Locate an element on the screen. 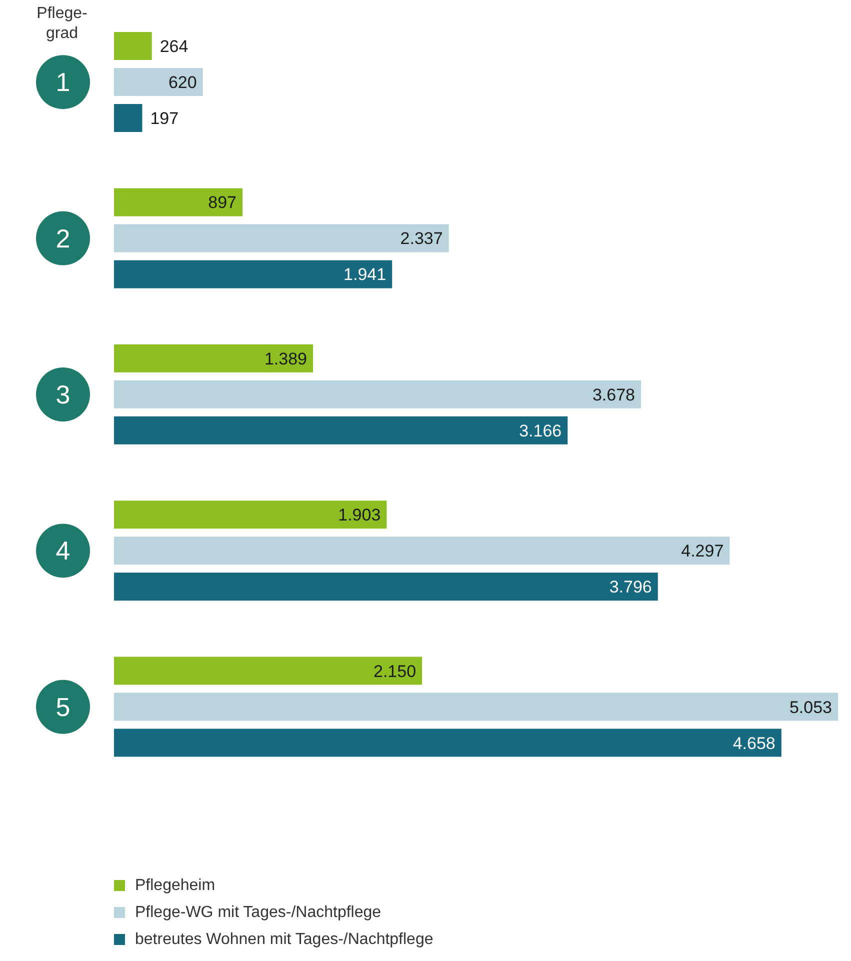 This screenshot has height=961, width=851. data-label: 2.337 is located at coordinates (421, 238).